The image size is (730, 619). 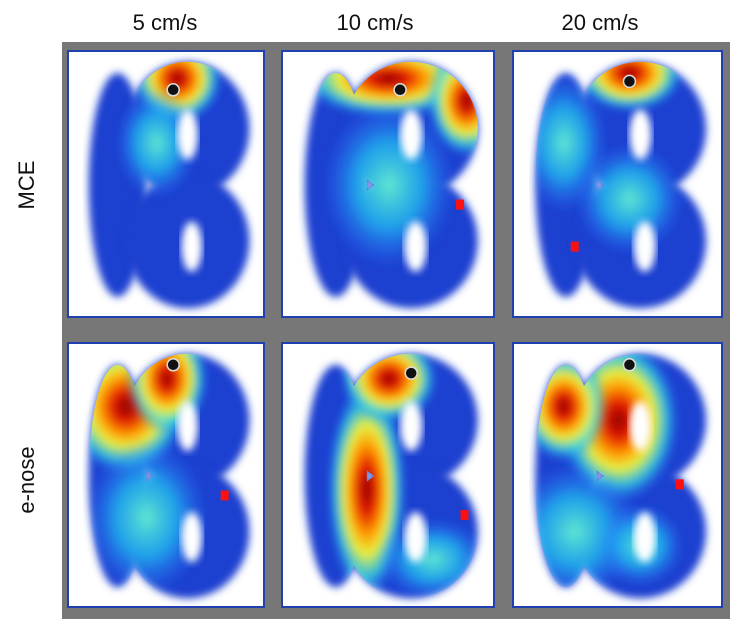 What do you see at coordinates (599, 22) in the screenshot?
I see `column-label: 20 cm/s` at bounding box center [599, 22].